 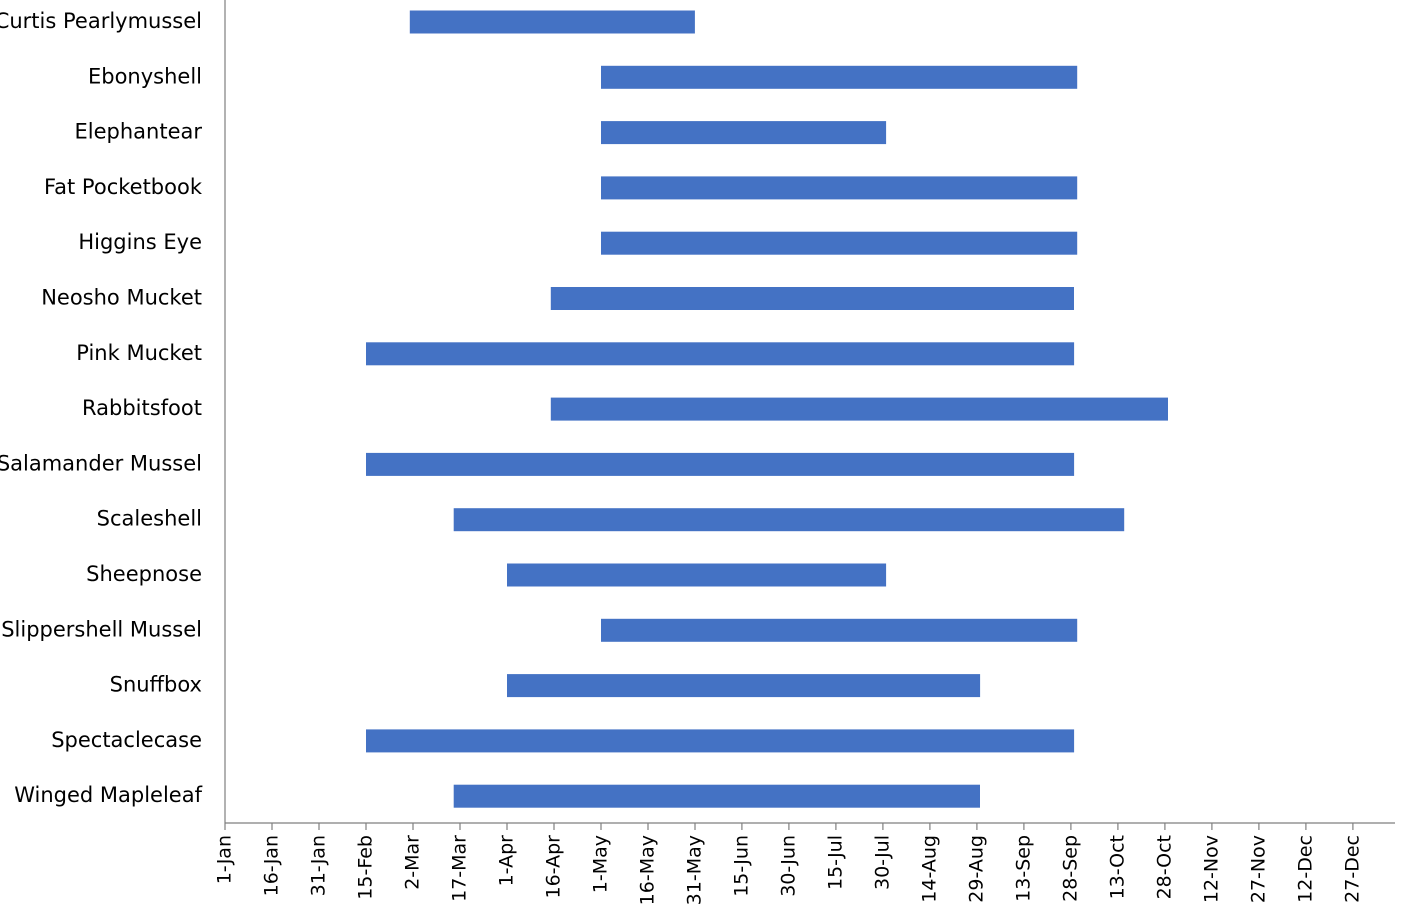 What do you see at coordinates (1305, 869) in the screenshot?
I see `x-tick-label: 12-Dec` at bounding box center [1305, 869].